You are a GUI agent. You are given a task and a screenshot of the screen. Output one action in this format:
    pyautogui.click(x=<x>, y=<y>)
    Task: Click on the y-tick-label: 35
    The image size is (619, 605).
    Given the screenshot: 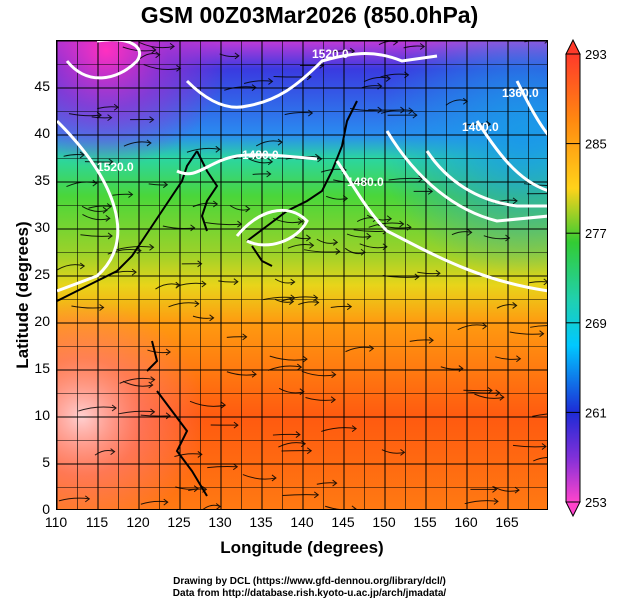 What is the action you would take?
    pyautogui.click(x=42, y=180)
    